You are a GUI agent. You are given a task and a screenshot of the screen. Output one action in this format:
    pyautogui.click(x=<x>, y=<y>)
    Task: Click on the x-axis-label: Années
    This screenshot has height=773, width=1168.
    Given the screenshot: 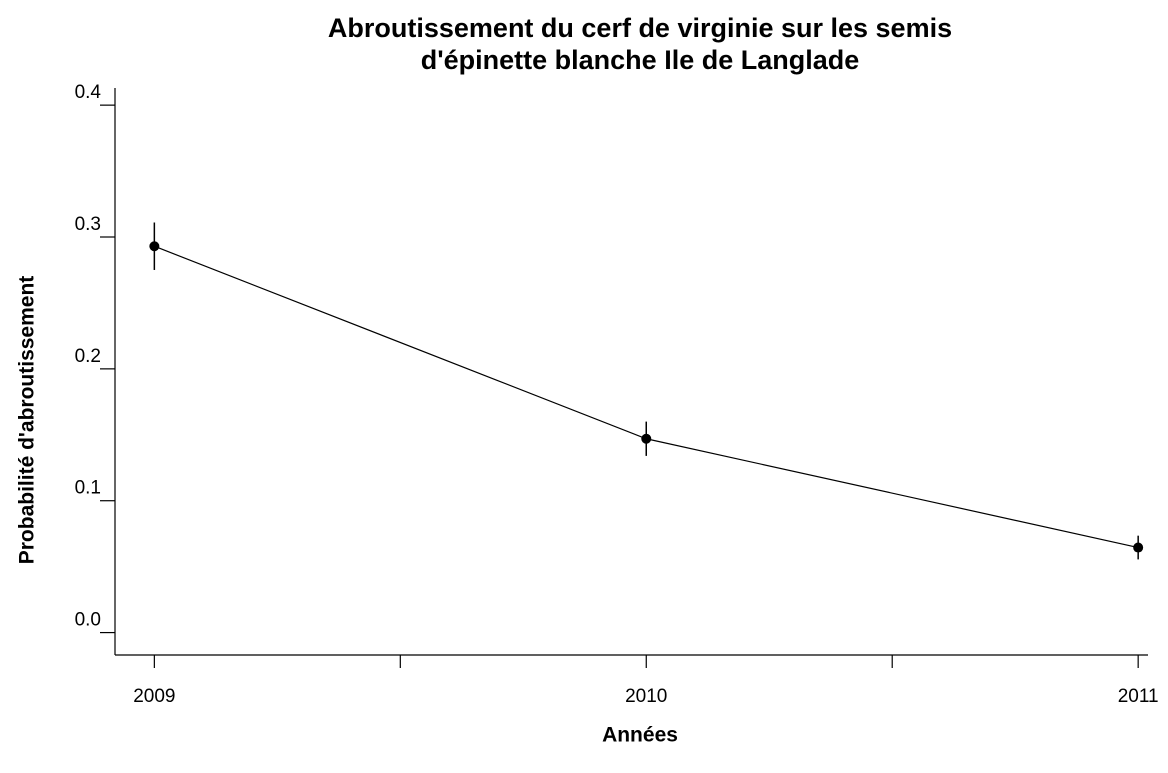 What is the action you would take?
    pyautogui.click(x=640, y=735)
    